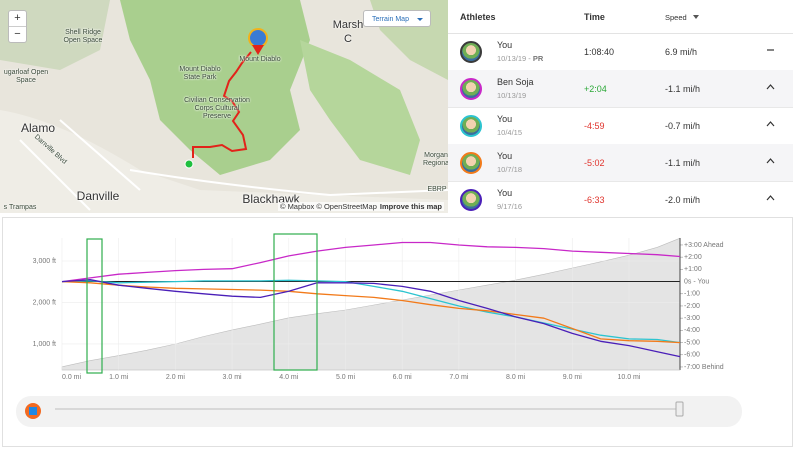 Image resolution: width=800 pixels, height=453 pixels. I want to click on zoom-in: +, so click(17, 18).